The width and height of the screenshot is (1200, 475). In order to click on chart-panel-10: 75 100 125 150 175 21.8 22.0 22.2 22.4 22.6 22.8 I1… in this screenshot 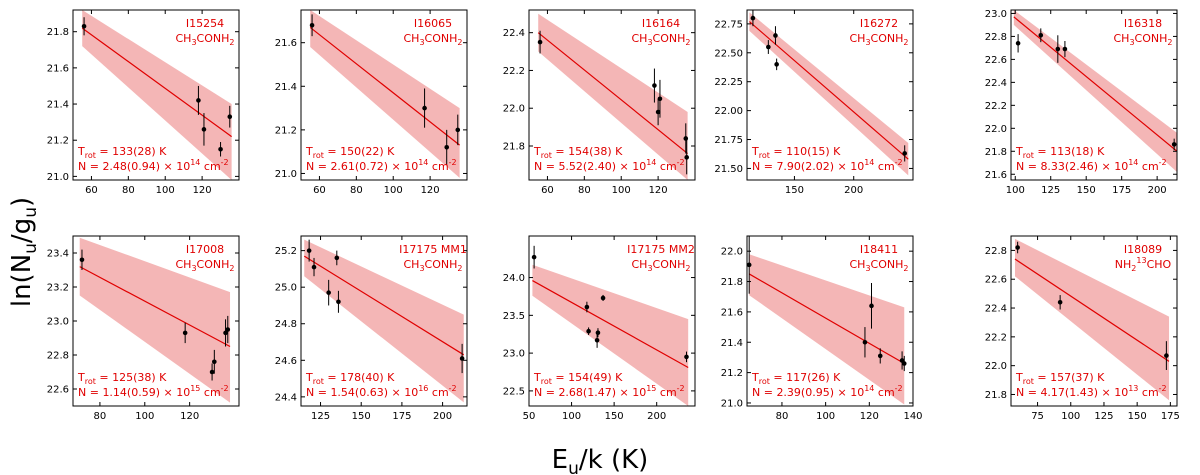, I will do `click(1082, 328)`.